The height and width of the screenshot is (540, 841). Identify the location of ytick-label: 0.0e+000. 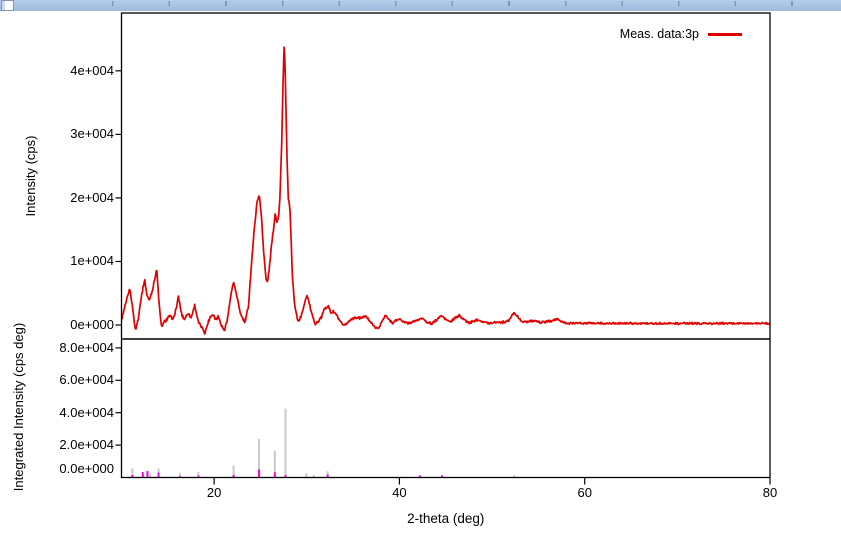
(86, 468).